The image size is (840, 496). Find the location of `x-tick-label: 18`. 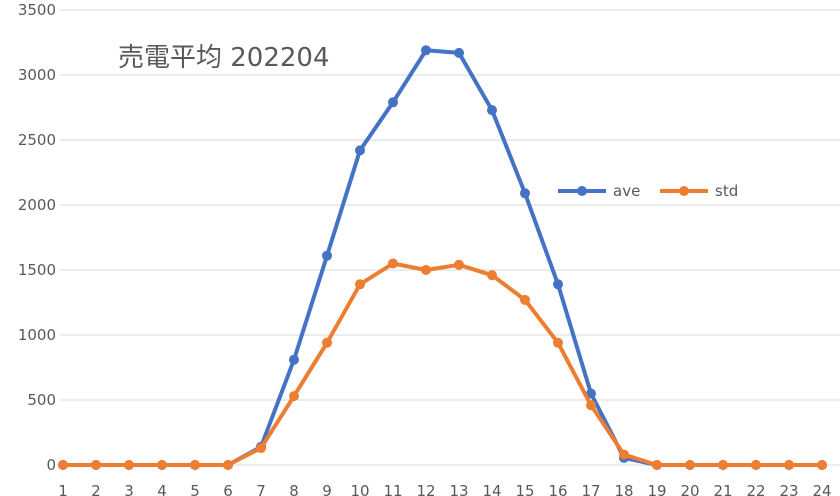

x-tick-label: 18 is located at coordinates (623, 489).